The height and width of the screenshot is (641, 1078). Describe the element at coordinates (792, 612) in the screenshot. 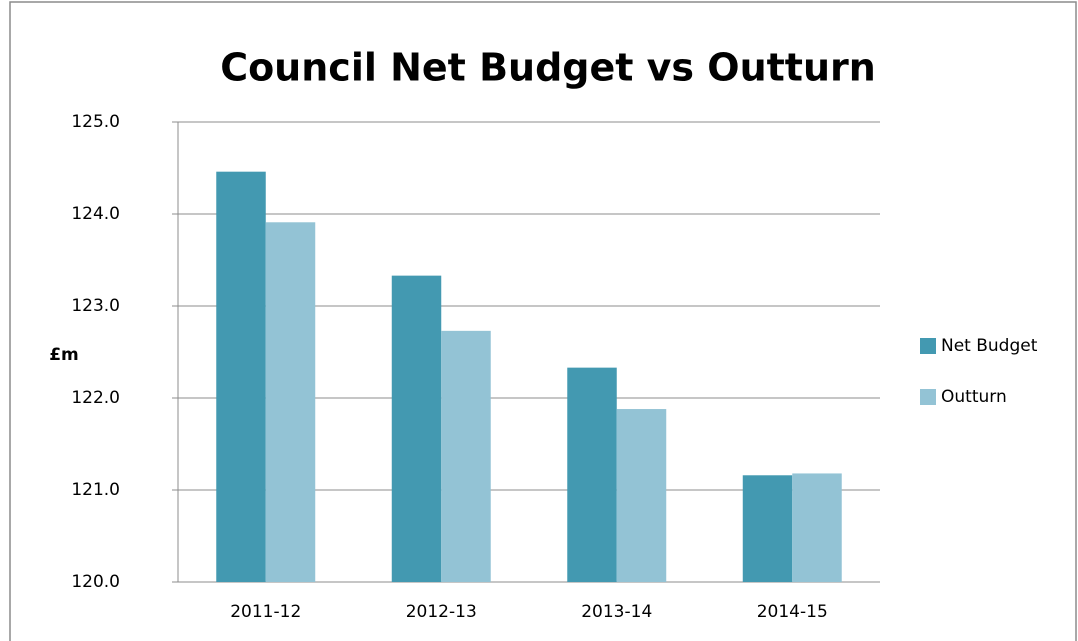

I see `x-tick-label: 2014-15` at that location.